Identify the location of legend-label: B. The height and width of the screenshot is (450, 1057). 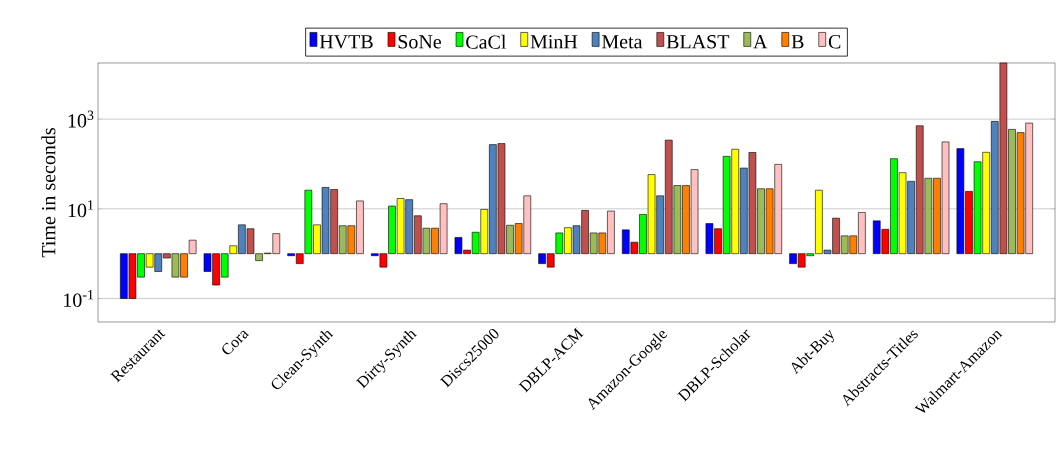
(797, 42).